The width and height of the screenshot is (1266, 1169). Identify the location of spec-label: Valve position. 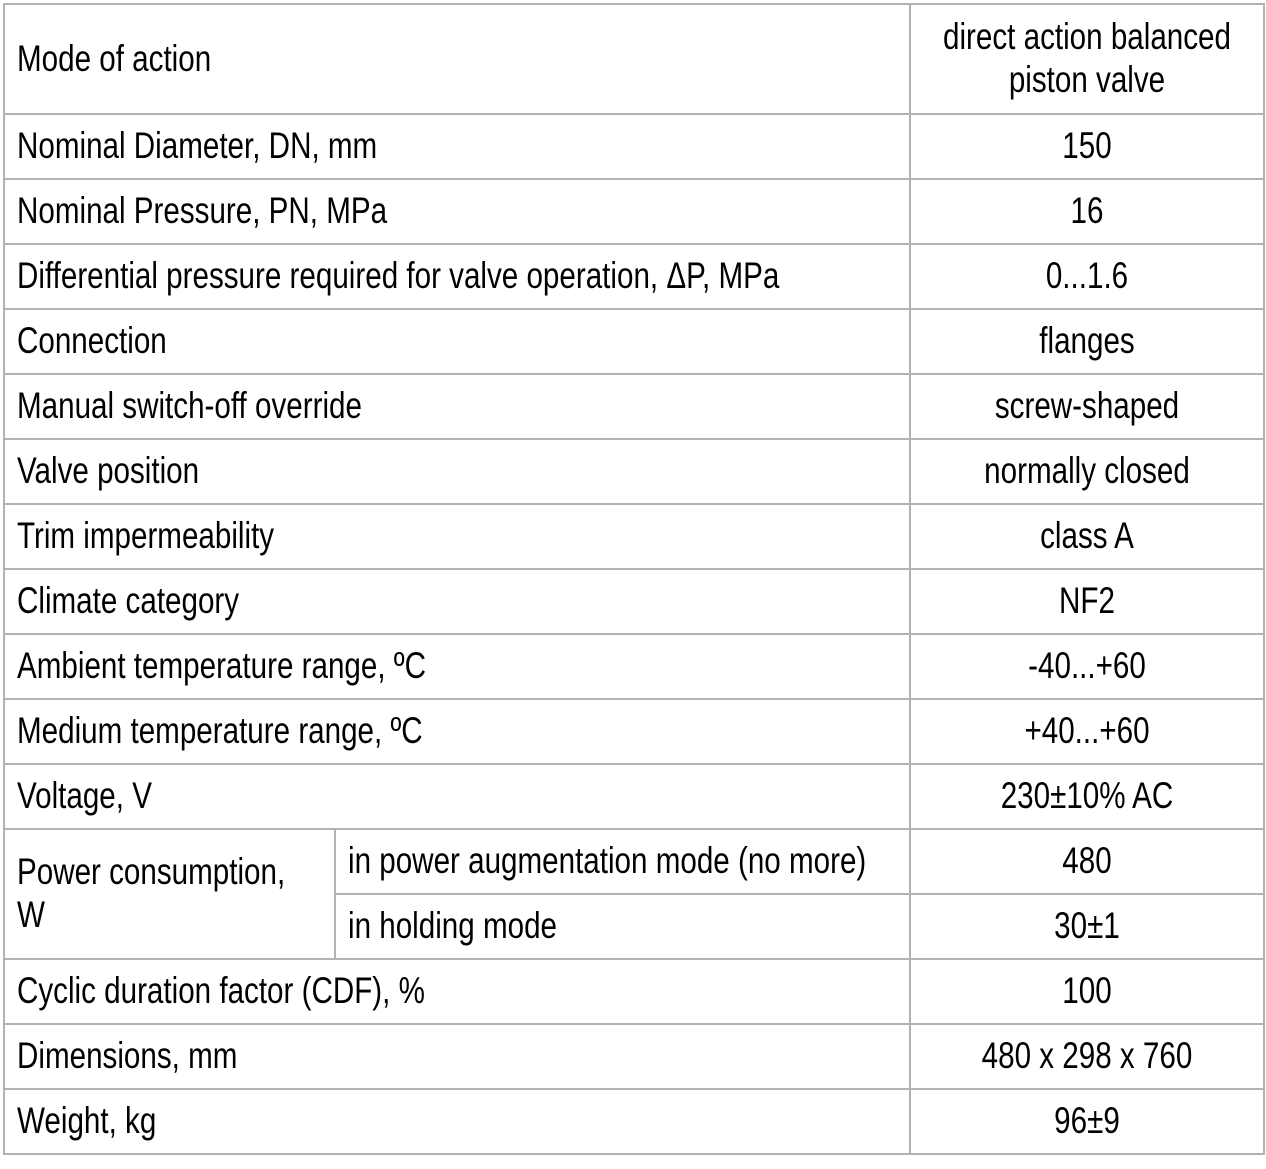
(457, 471).